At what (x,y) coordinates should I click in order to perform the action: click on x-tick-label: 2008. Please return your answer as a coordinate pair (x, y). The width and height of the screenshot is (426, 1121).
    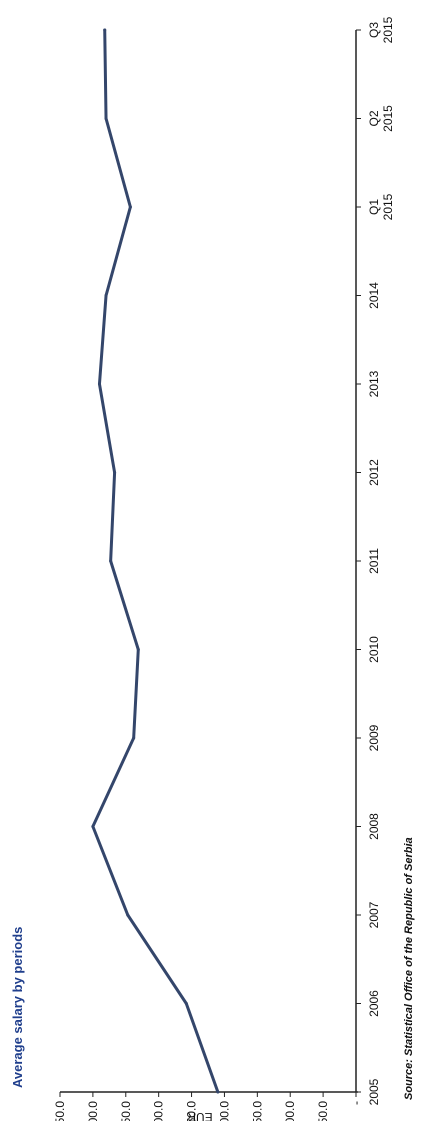
    Looking at the image, I should click on (374, 826).